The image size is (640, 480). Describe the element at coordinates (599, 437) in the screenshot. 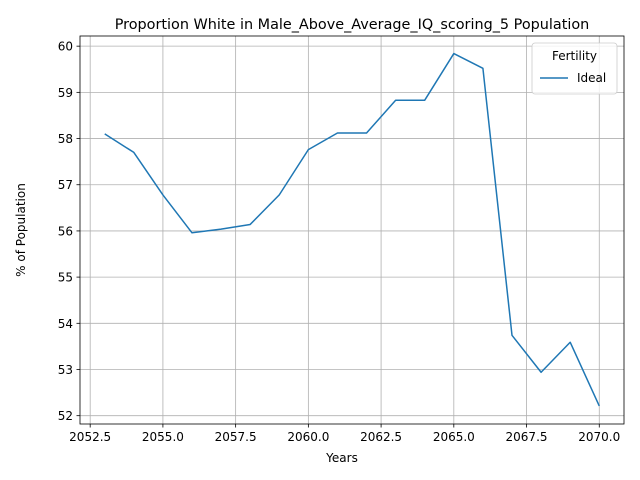

I see `x-tick-label: 2070.0` at that location.